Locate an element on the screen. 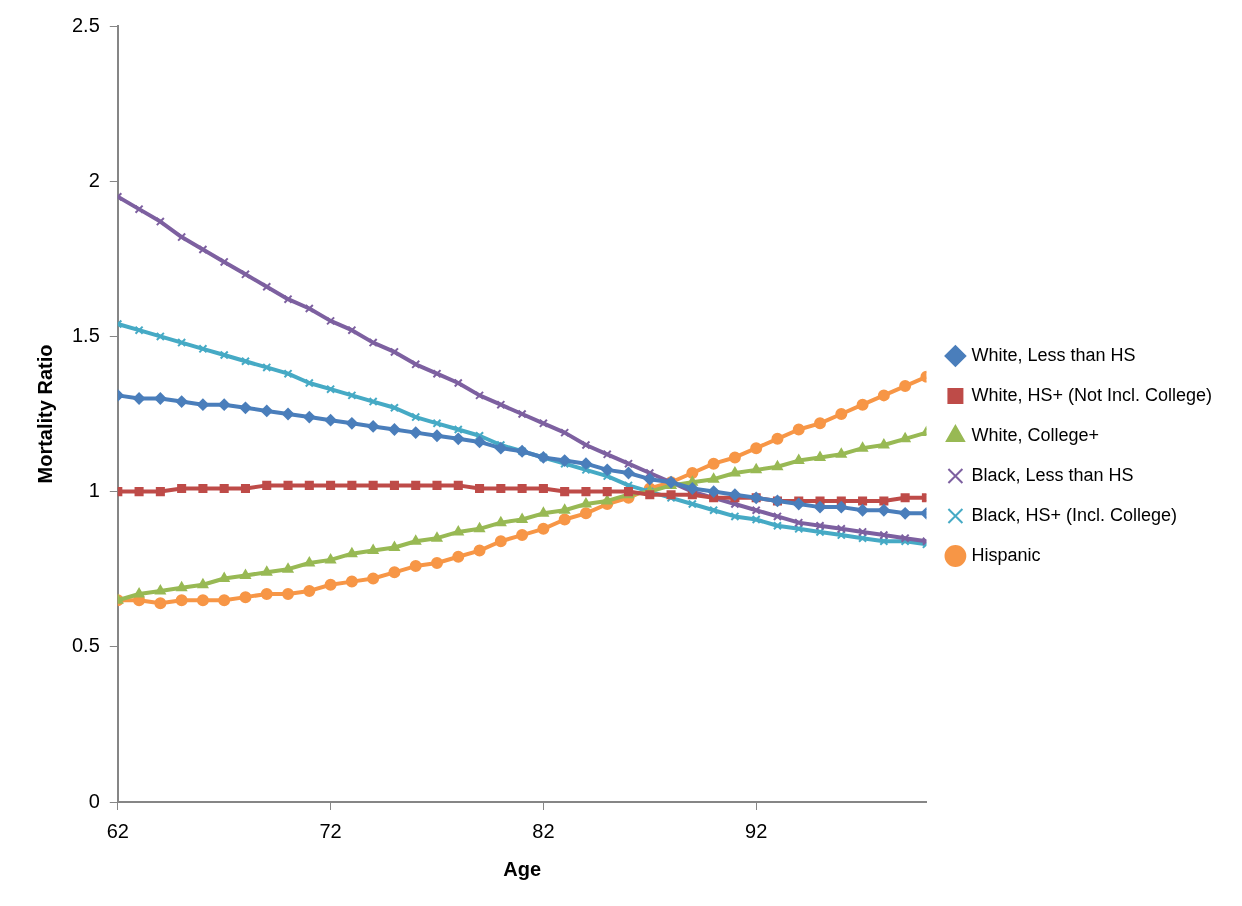  y-tick-label: 0 is located at coordinates (94, 800).